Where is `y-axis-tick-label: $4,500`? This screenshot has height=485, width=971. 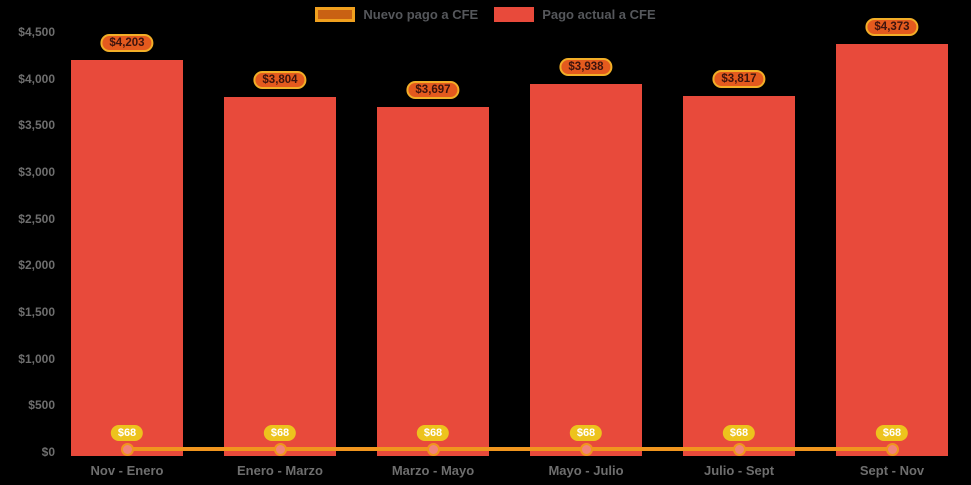
y-axis-tick-label: $4,500 is located at coordinates (36, 32).